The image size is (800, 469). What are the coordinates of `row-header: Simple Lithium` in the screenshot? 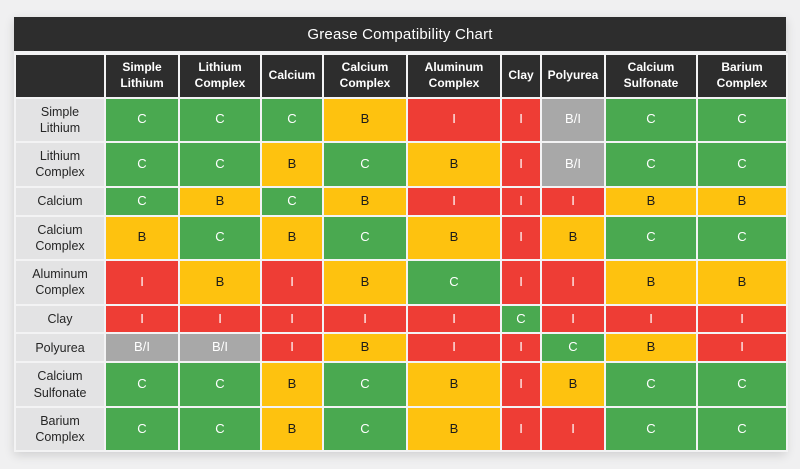 It's located at (60, 120).